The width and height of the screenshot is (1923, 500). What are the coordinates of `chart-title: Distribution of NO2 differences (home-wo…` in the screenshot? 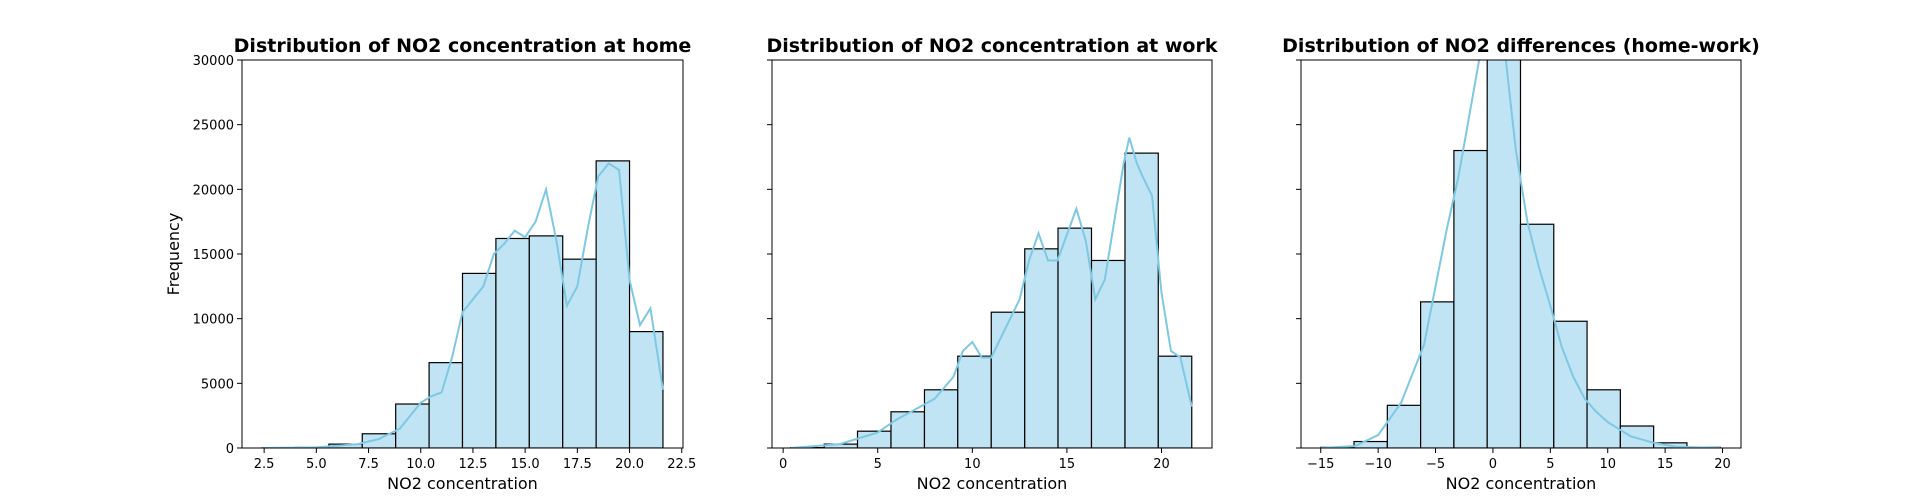 It's located at (1521, 46).